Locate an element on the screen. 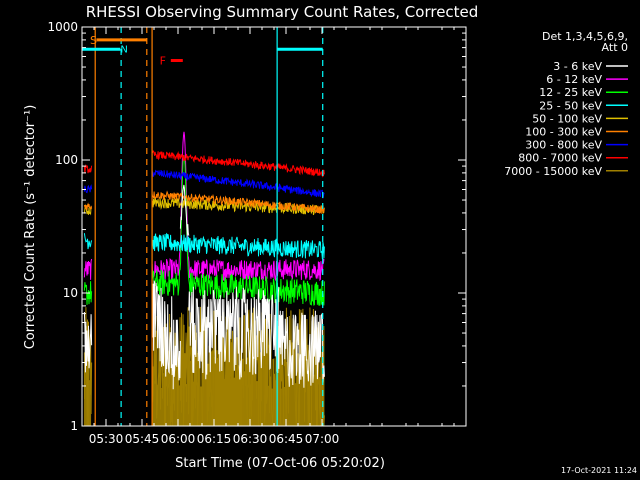 The width and height of the screenshot is (640, 480). x-tick-label: 06:00 is located at coordinates (178, 439).